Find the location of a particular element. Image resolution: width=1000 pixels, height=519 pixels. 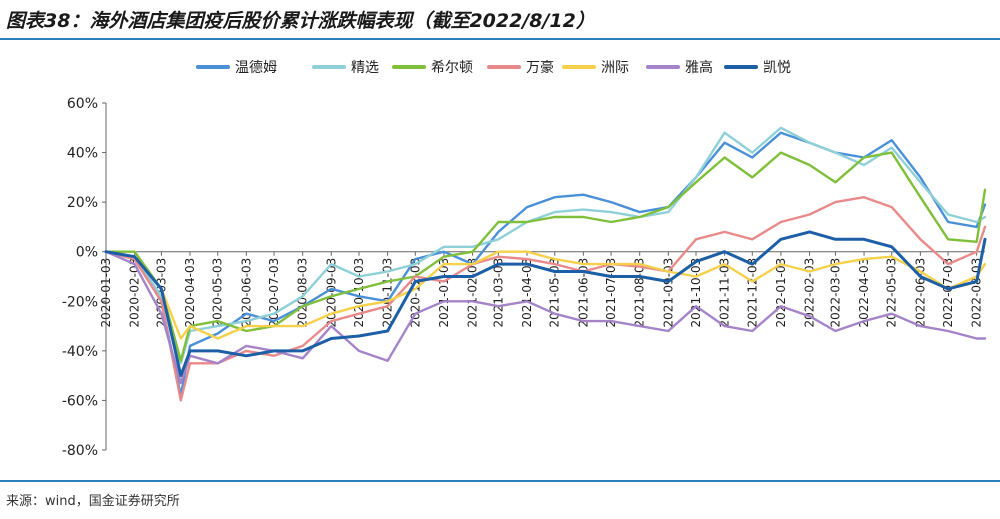

x-tick-label: 2020-09-03 is located at coordinates (331, 293).